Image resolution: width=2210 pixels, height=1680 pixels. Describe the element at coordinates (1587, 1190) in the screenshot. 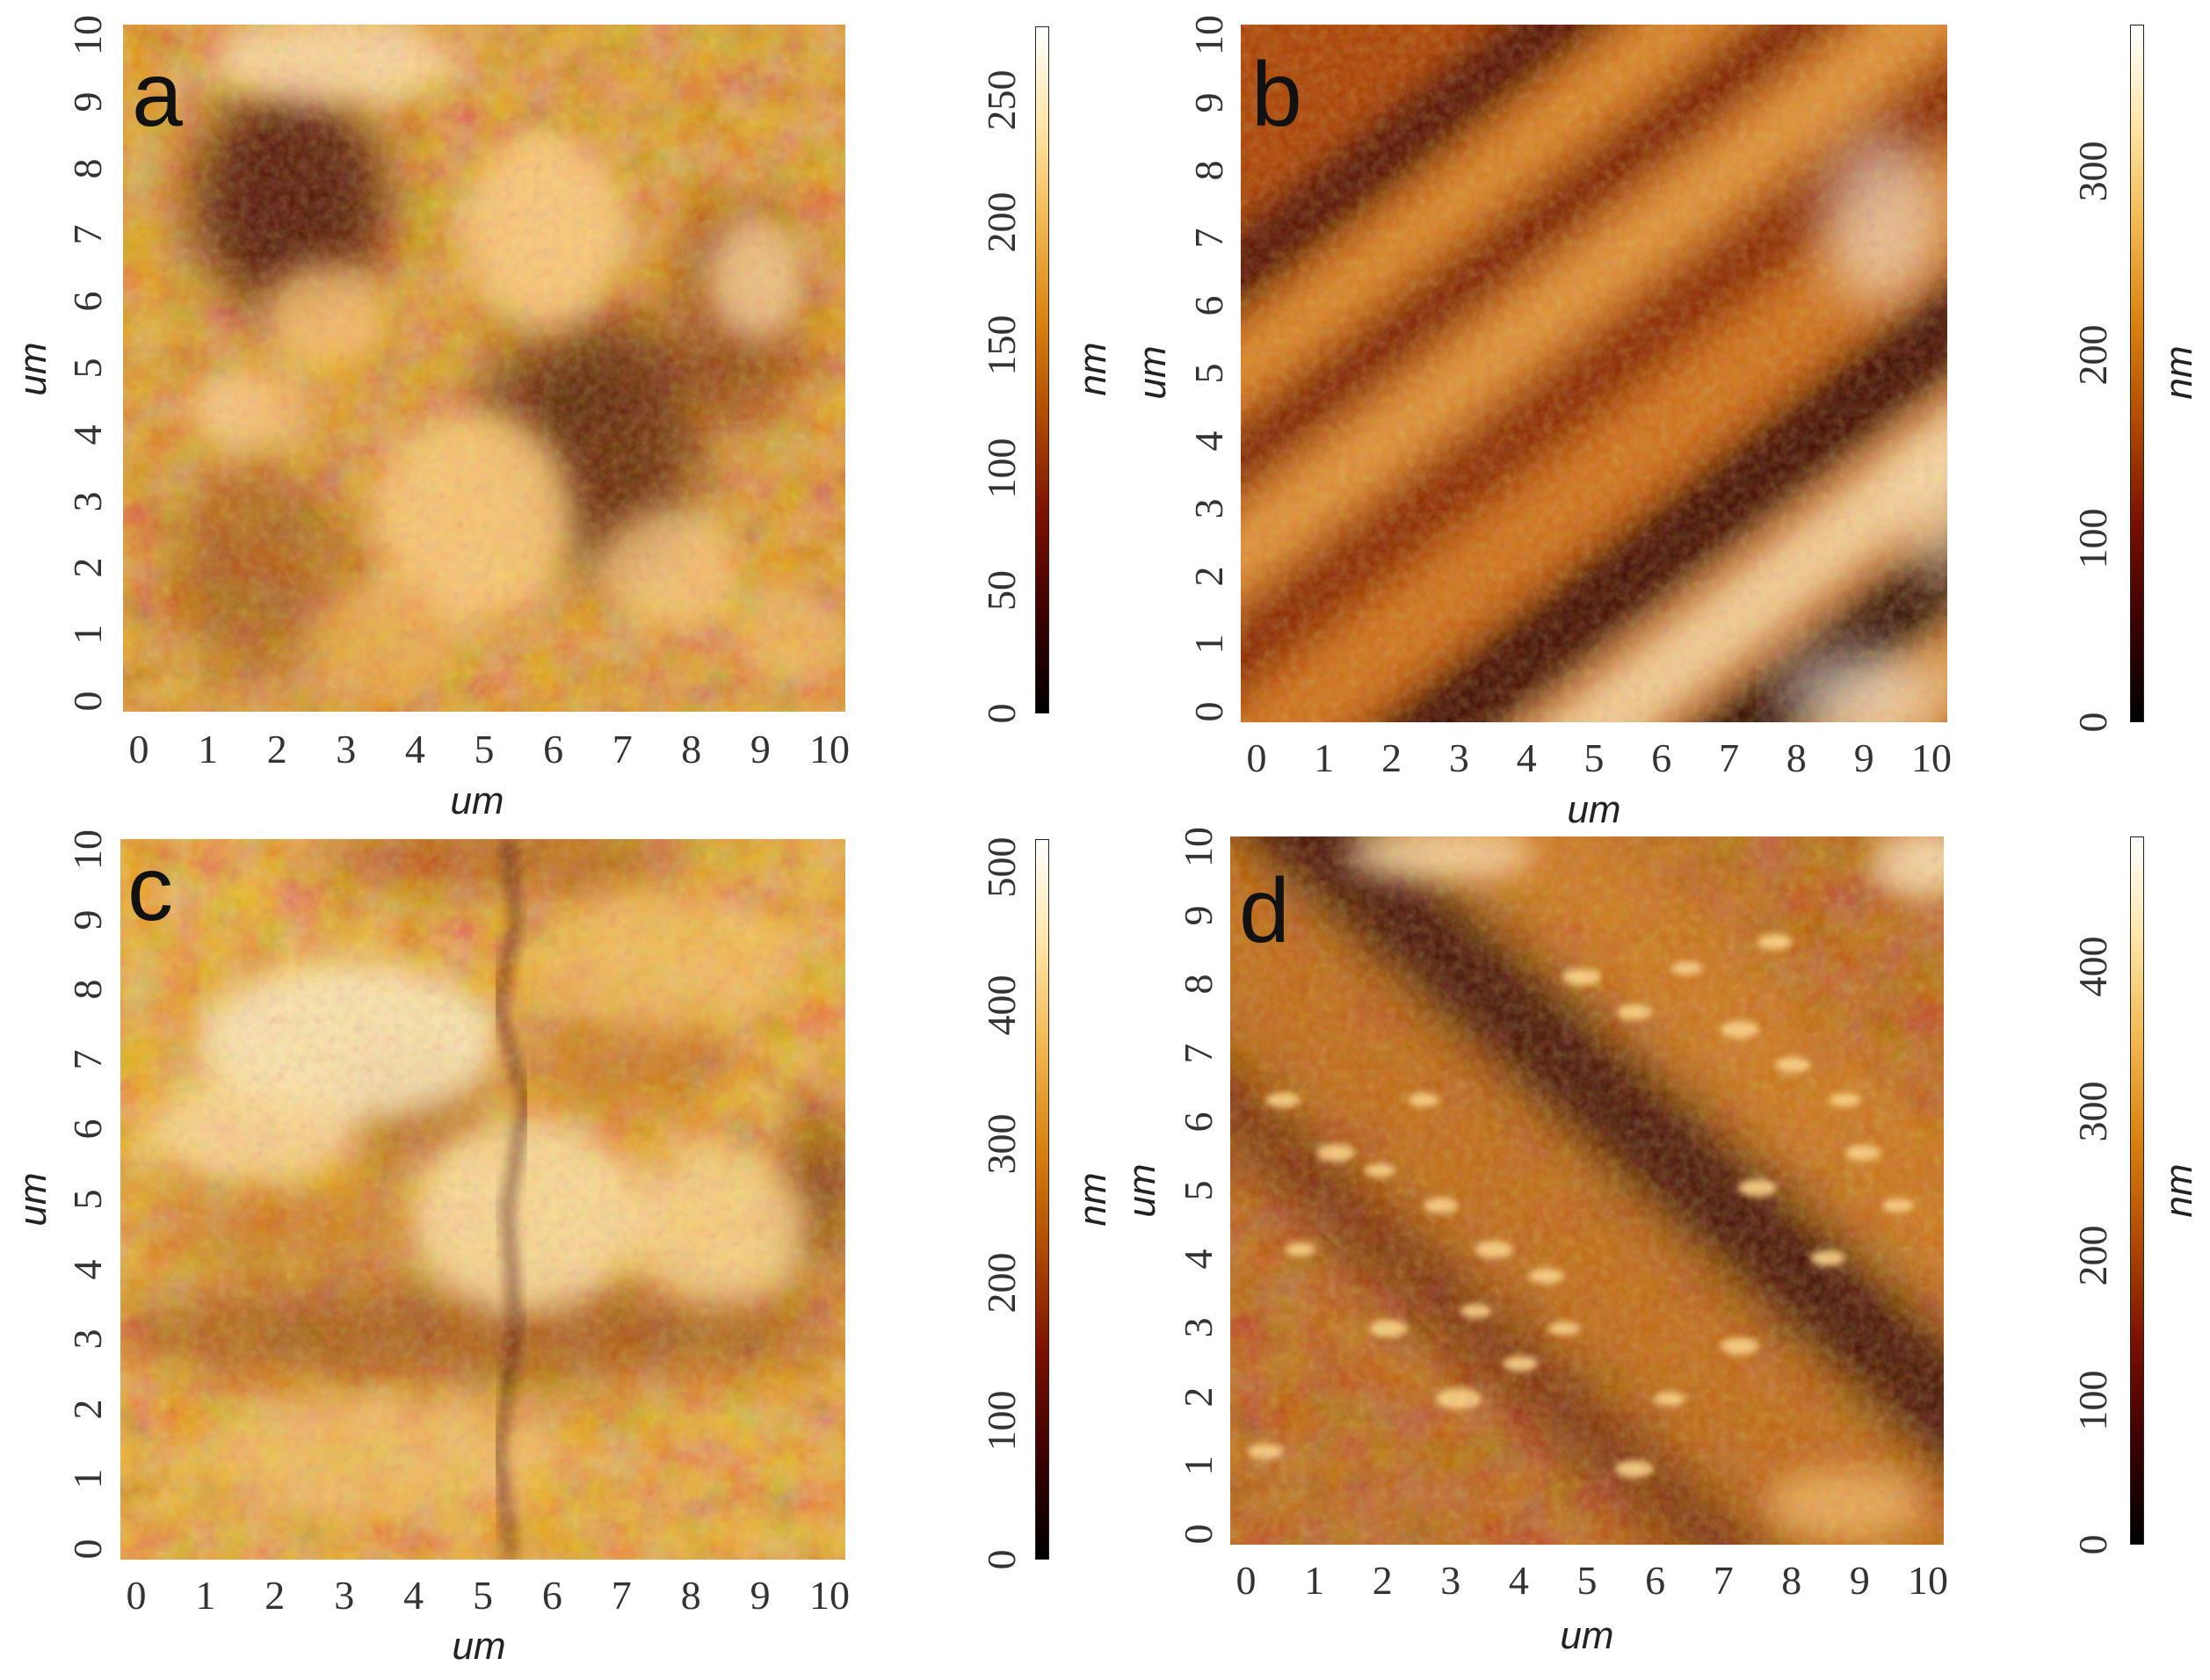

I see `afm-image-d` at that location.